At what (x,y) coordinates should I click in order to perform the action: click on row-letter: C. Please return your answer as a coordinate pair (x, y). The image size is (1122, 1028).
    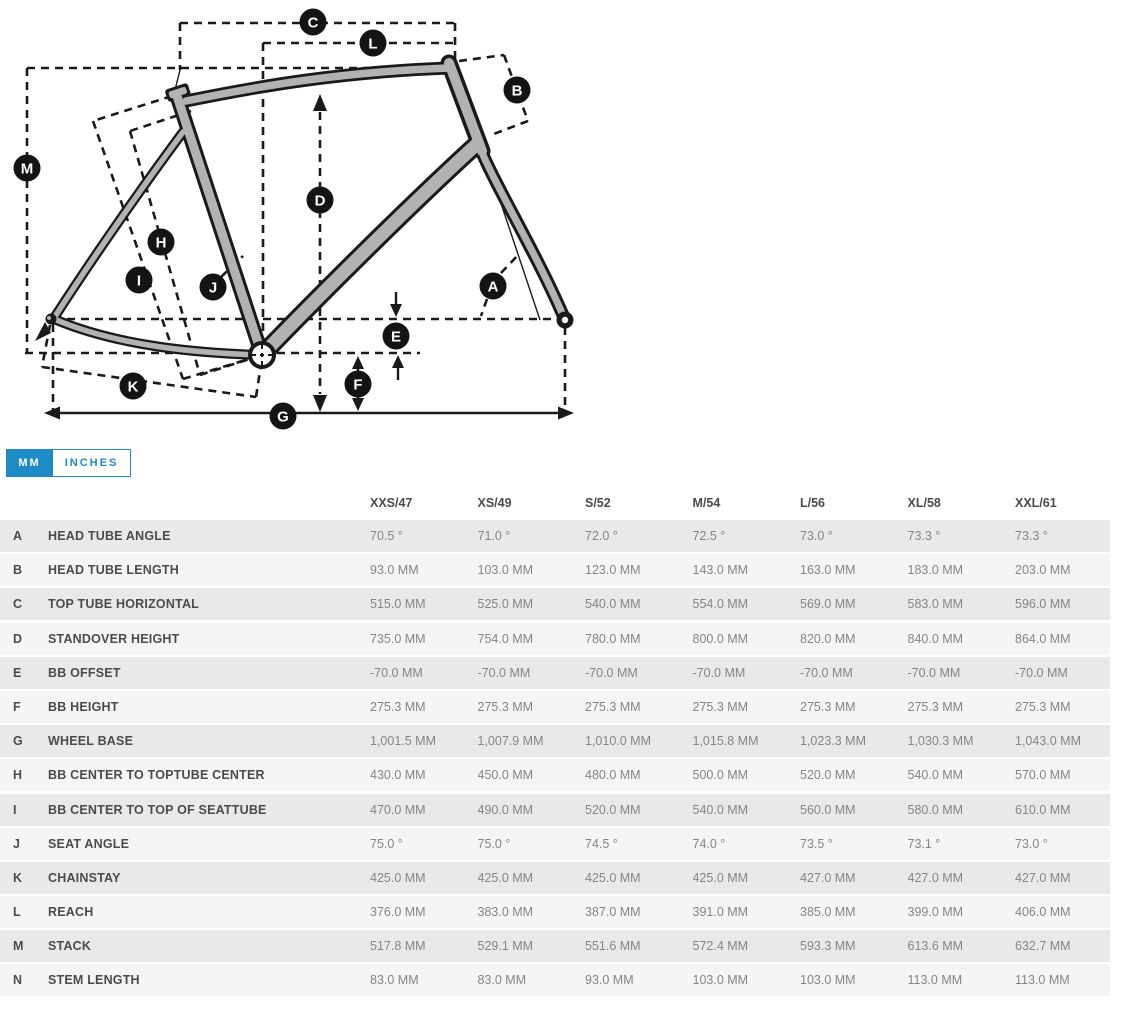
    Looking at the image, I should click on (18, 604).